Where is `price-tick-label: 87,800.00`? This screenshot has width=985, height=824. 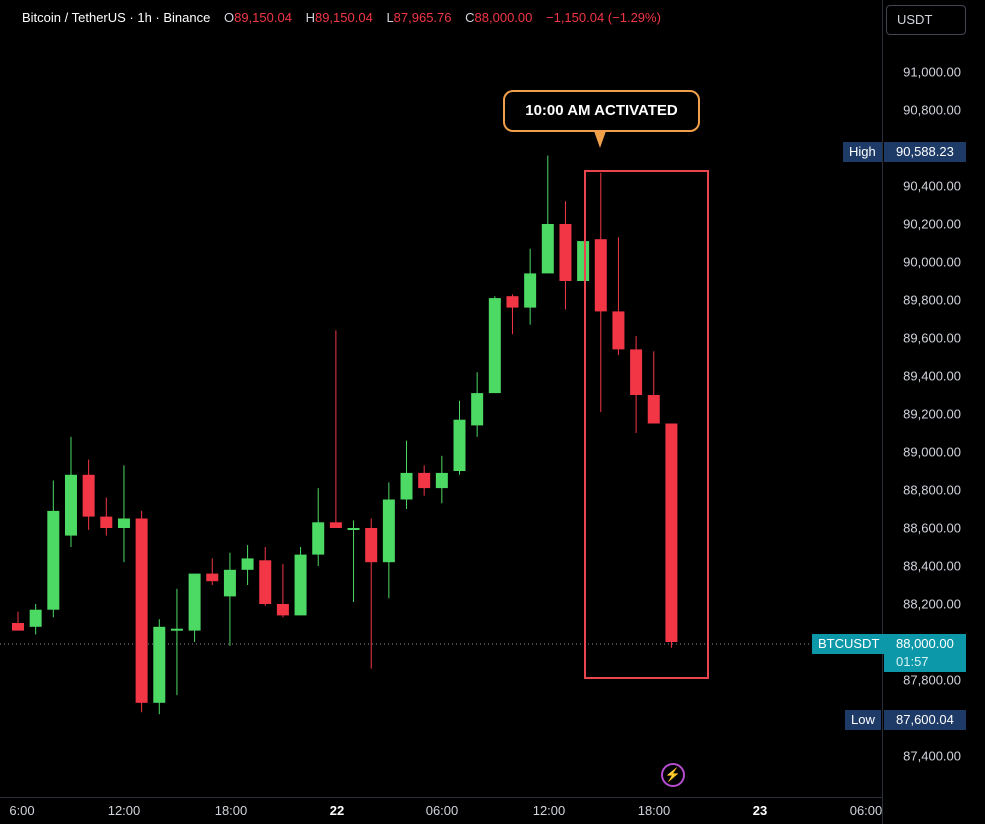
price-tick-label: 87,800.00 is located at coordinates (932, 680).